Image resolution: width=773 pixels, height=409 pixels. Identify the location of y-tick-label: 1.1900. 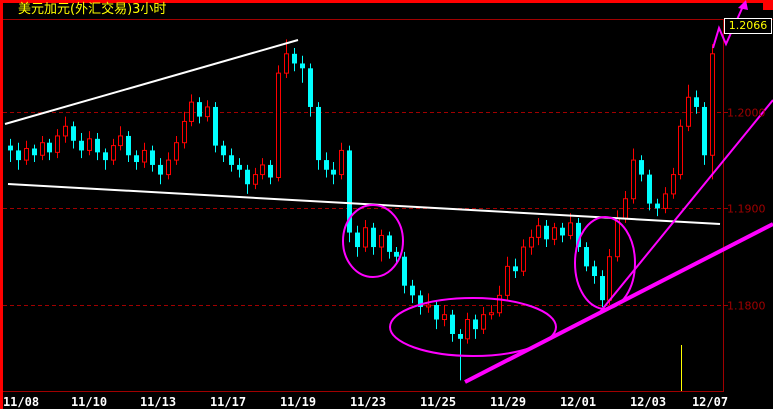
(746, 209).